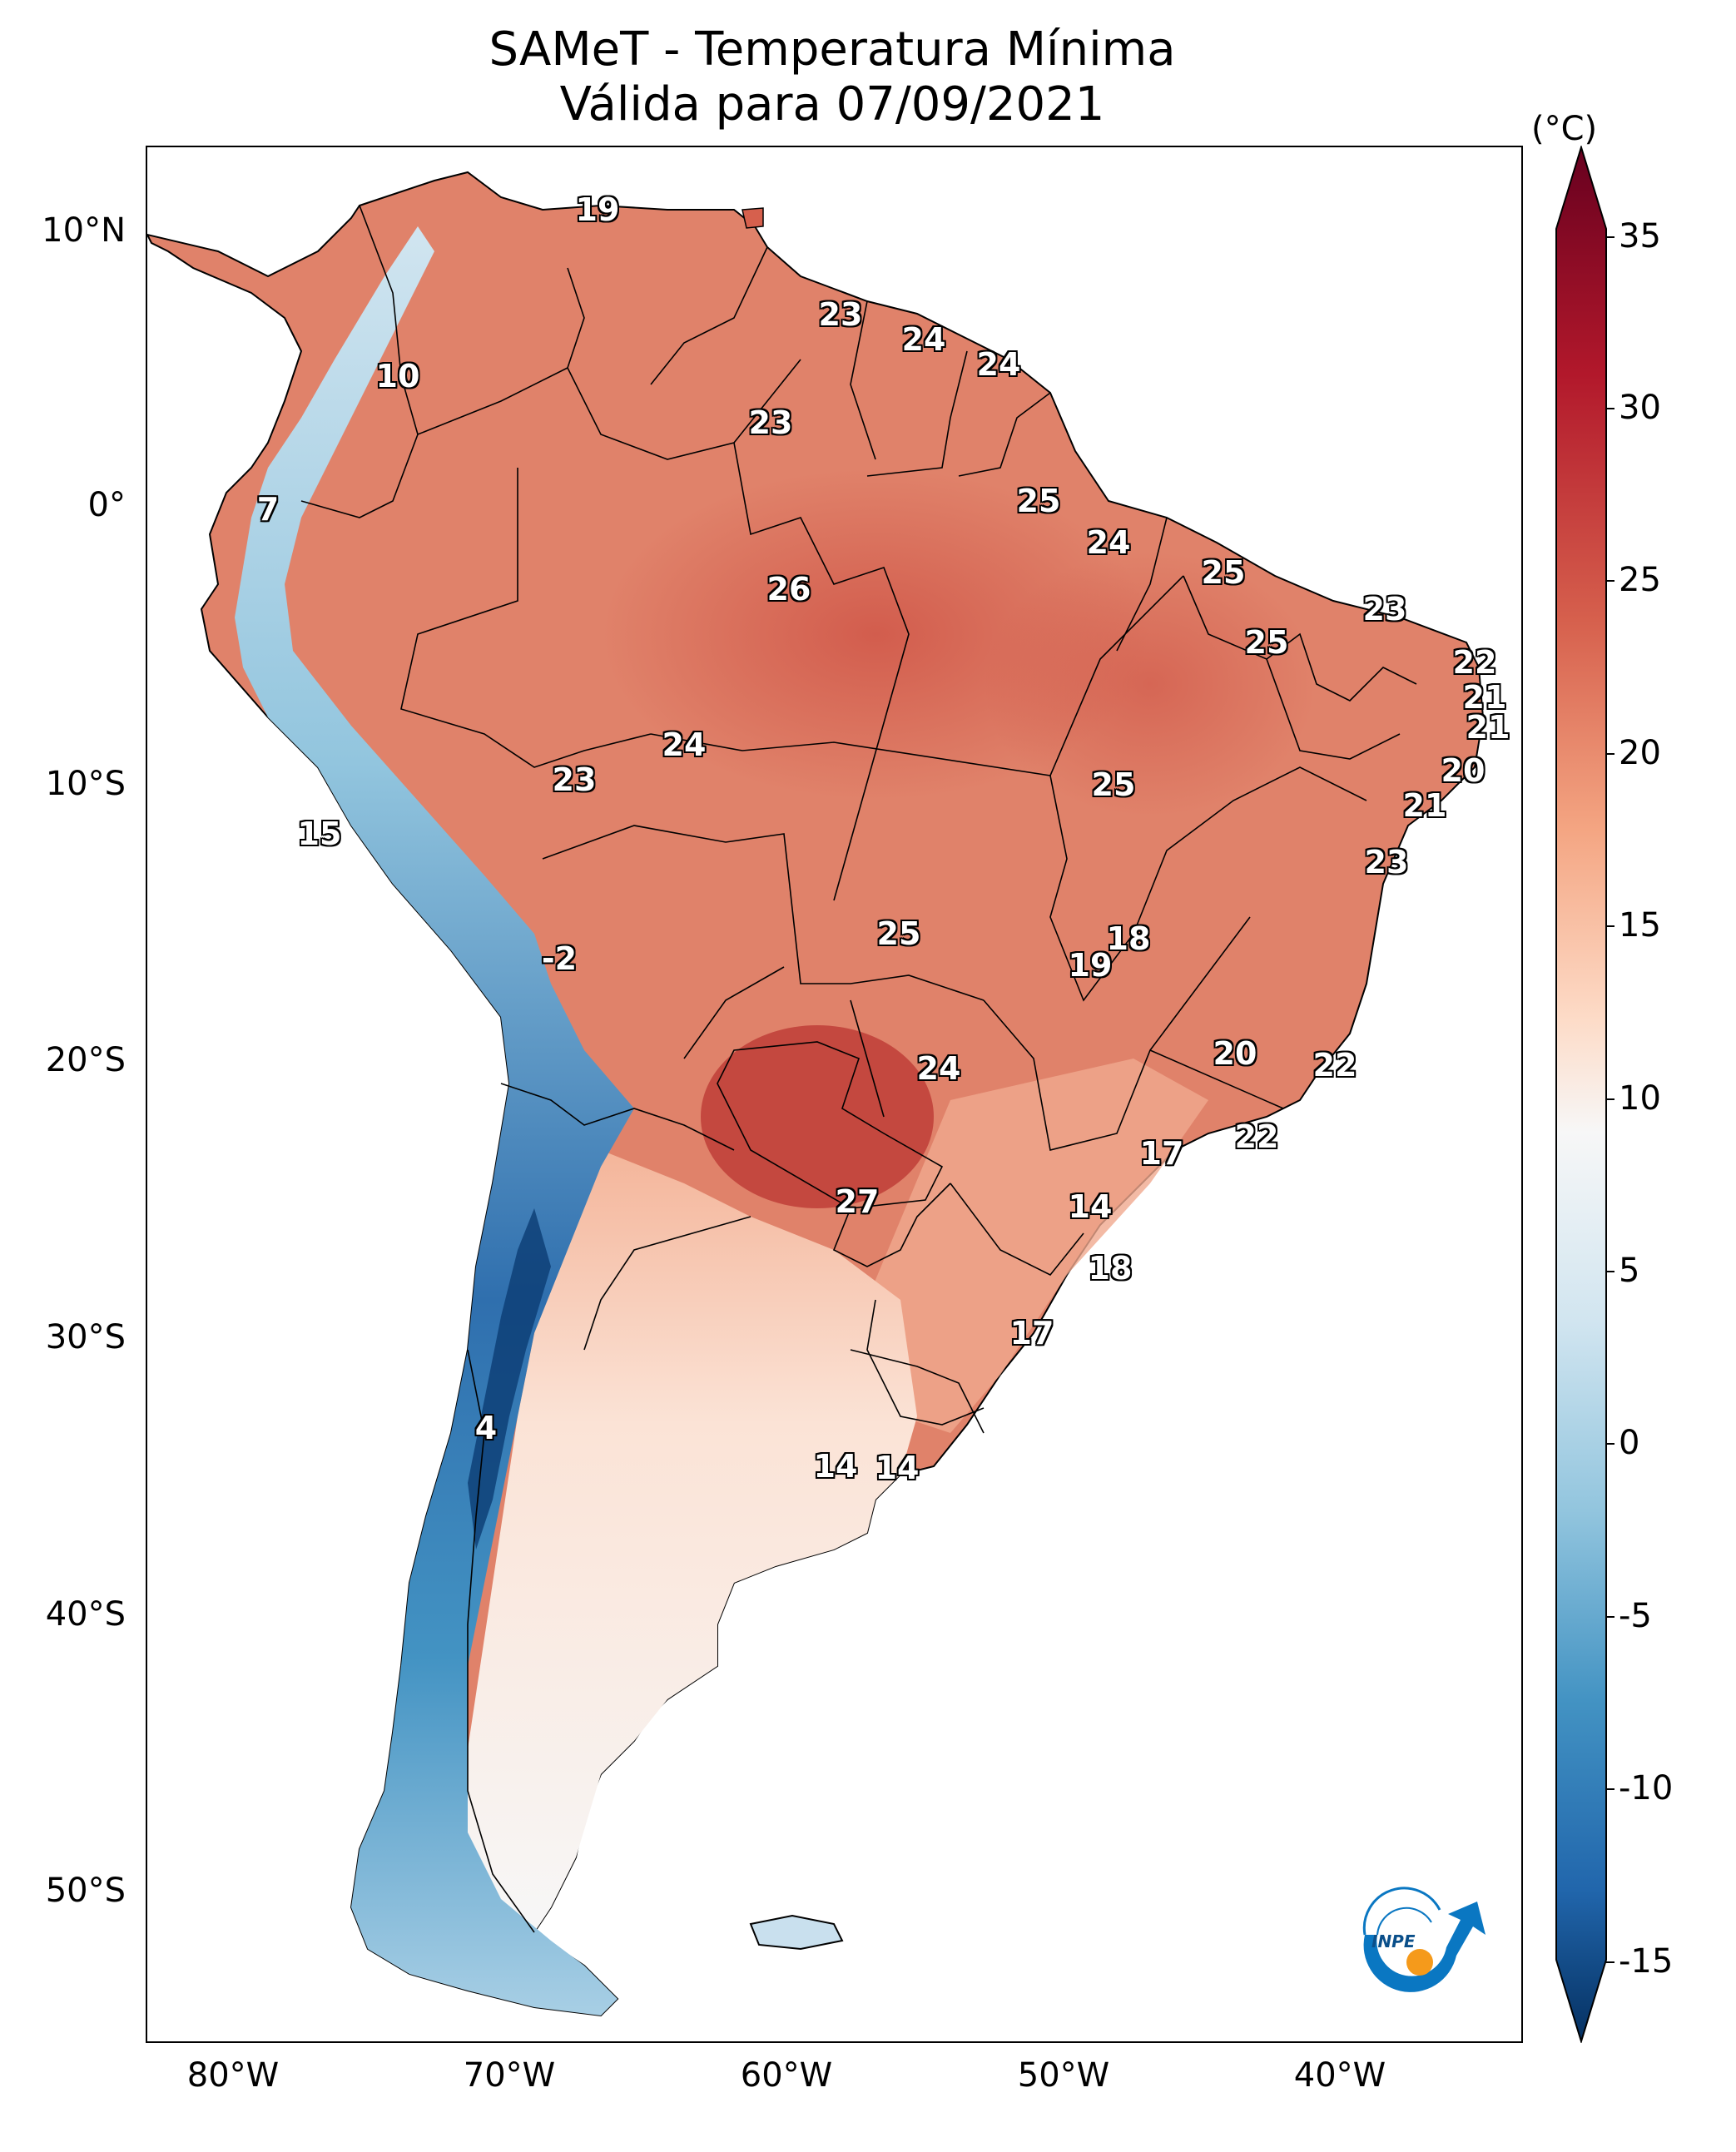 Image resolution: width=1736 pixels, height=2152 pixels. I want to click on colorbar-label-25: 25, so click(1640, 580).